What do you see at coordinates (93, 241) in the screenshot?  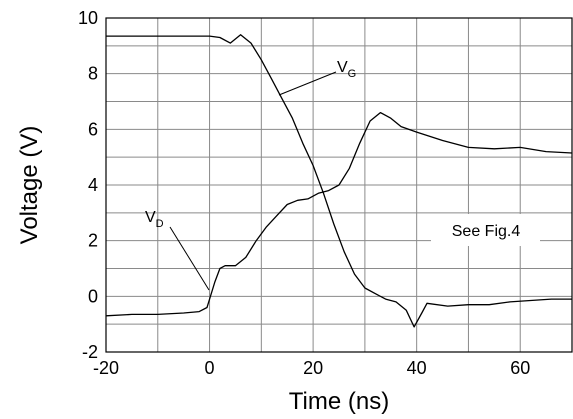 I see `y-tick-label: 2` at bounding box center [93, 241].